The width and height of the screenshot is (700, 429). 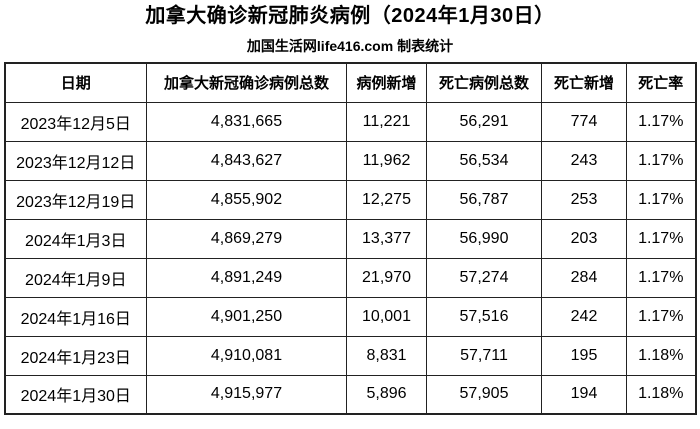 I want to click on total-deaths-cell: 57,905, so click(x=484, y=394).